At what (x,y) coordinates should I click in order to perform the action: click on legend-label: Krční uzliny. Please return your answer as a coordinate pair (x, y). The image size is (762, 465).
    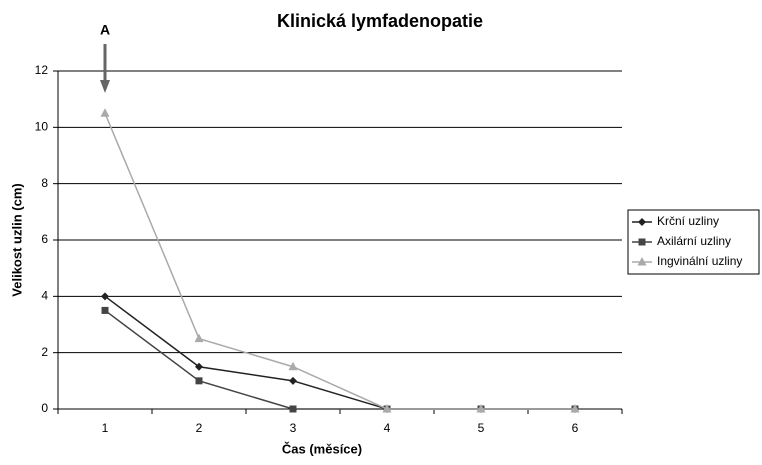
    Looking at the image, I should click on (688, 221).